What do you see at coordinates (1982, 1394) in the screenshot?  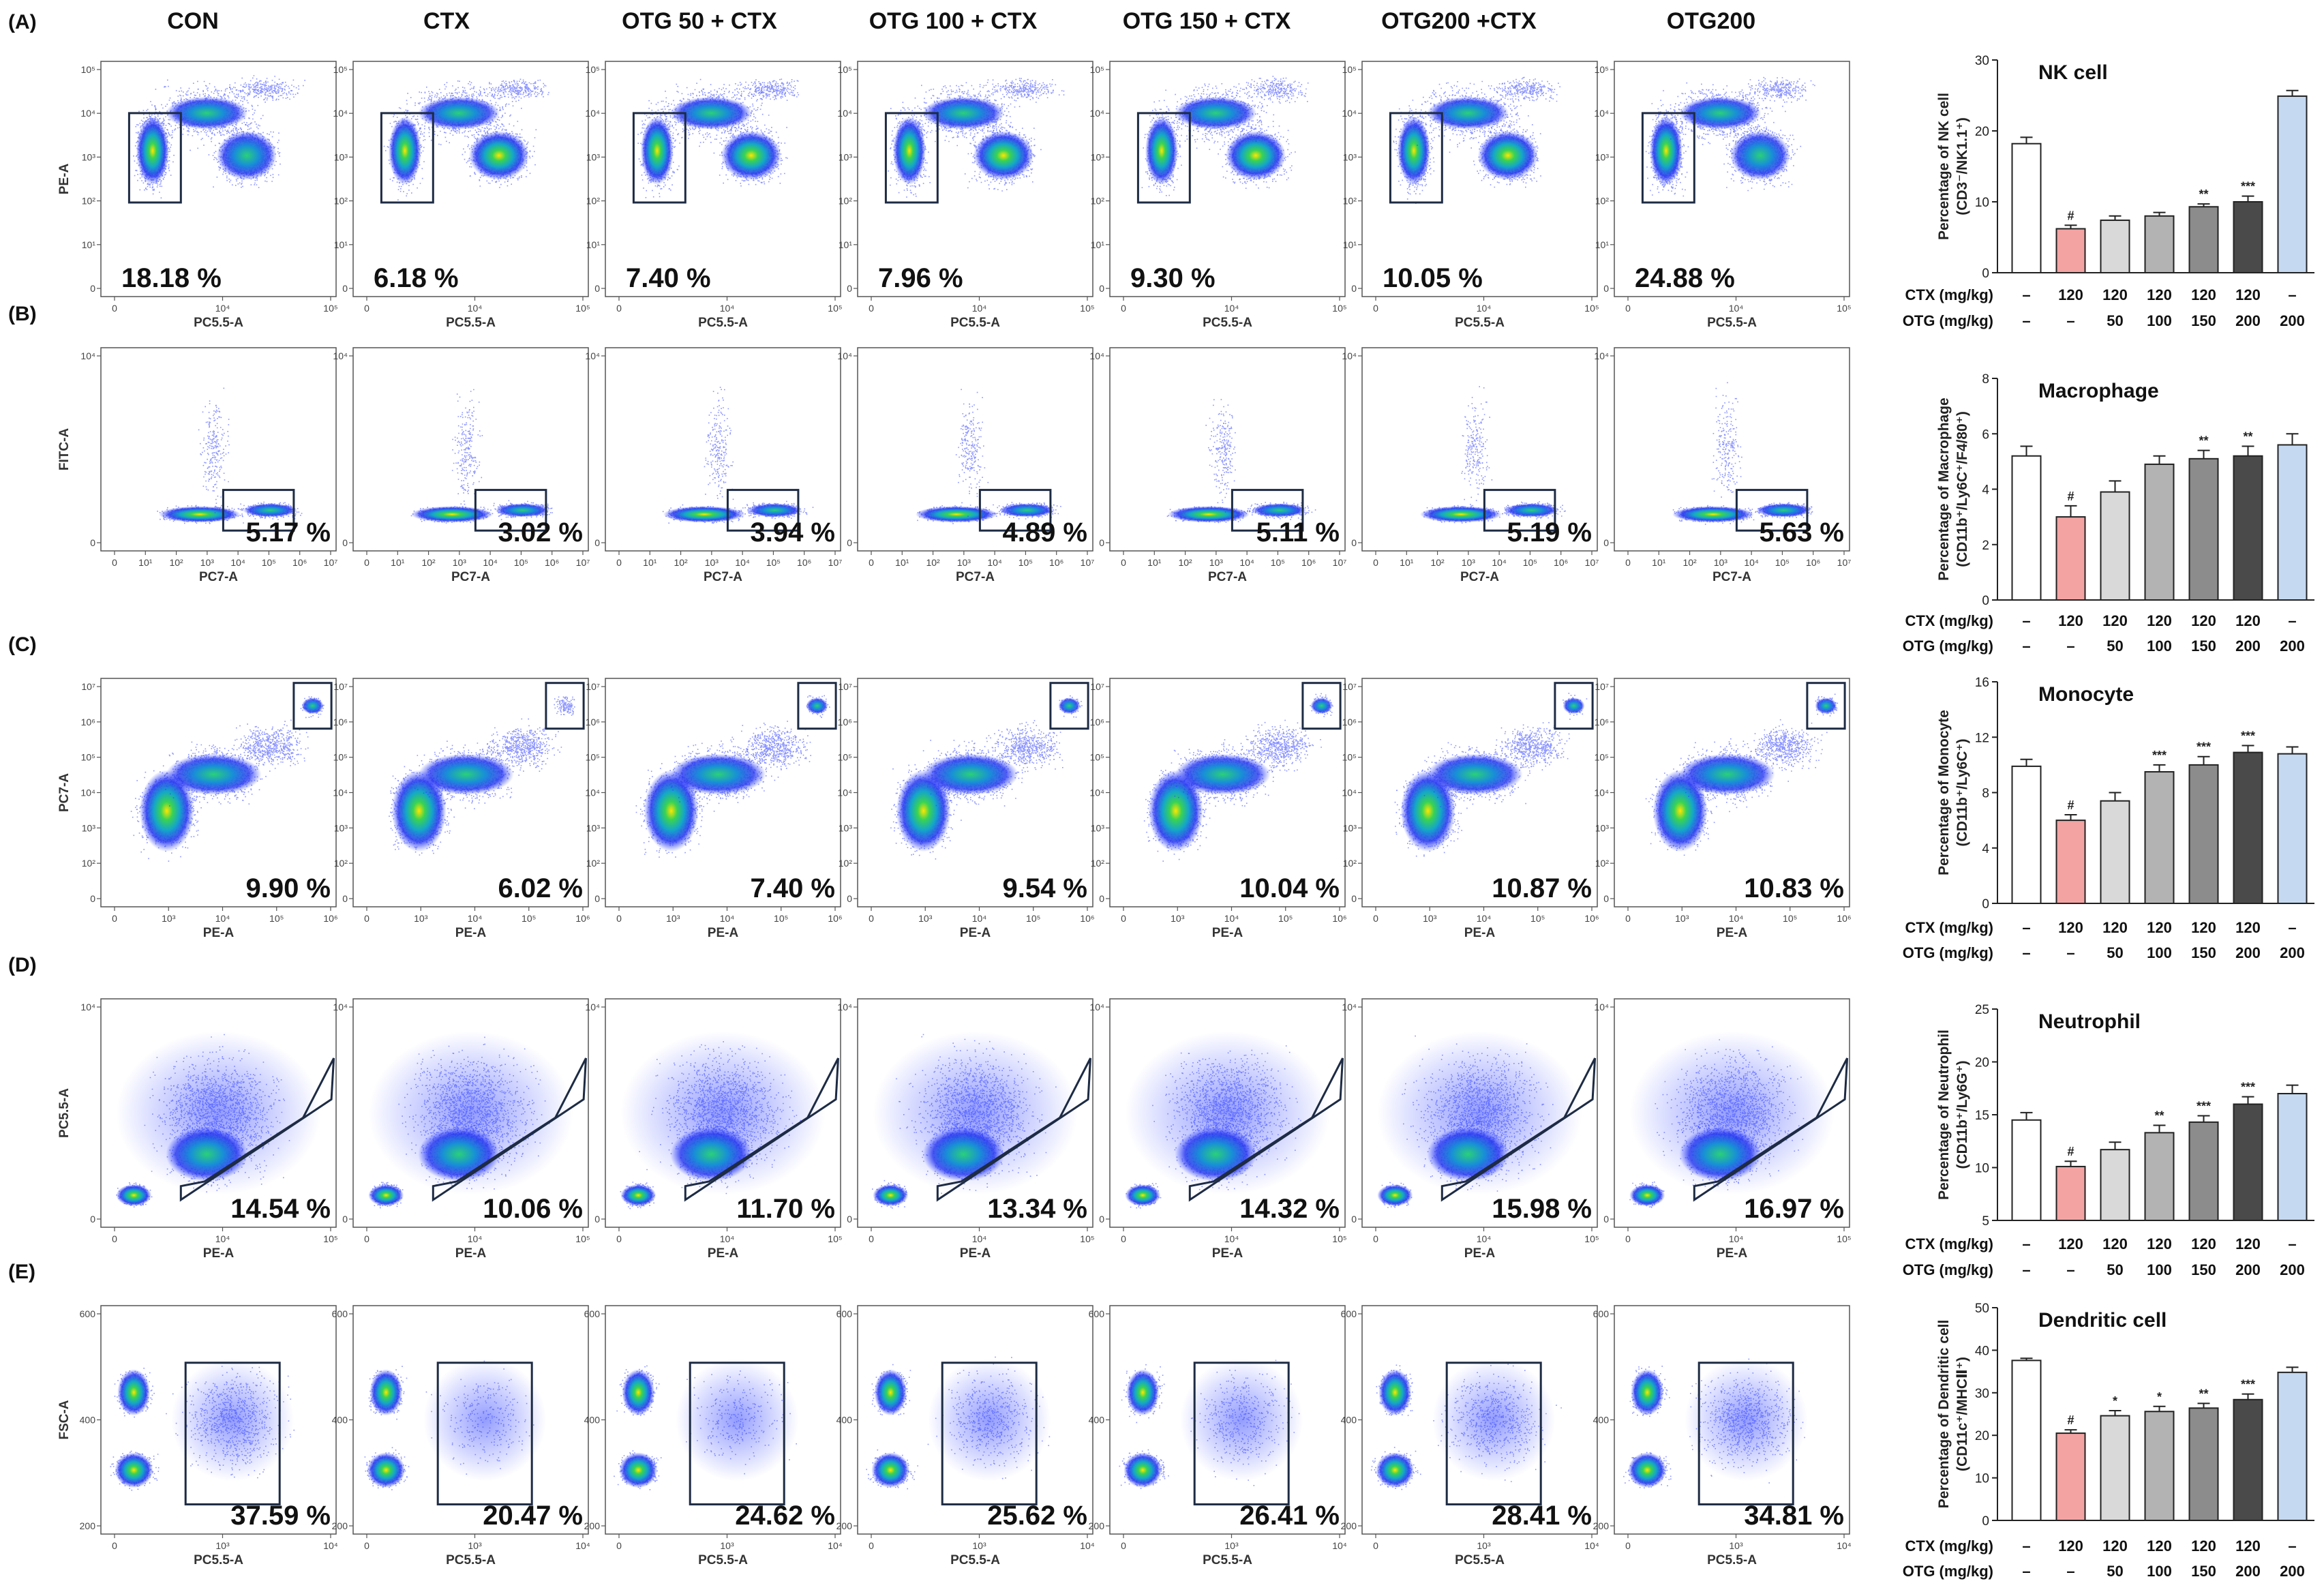 I see `y-tick-label: 30` at bounding box center [1982, 1394].